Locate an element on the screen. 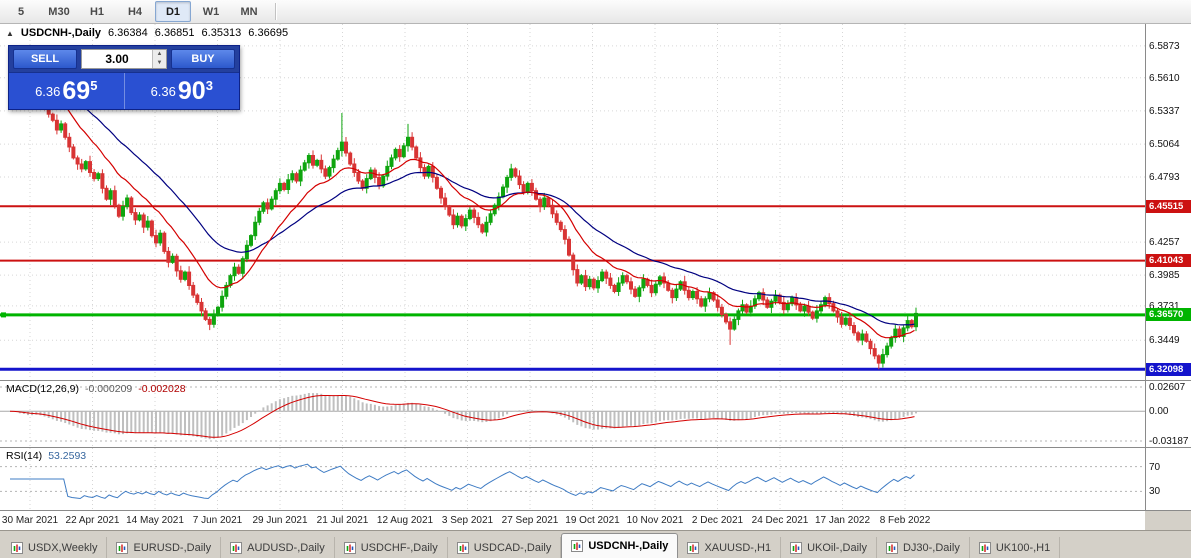 The width and height of the screenshot is (1191, 558). chart-tab-usdx-weekly: USDX,Weekly is located at coordinates (55, 547).